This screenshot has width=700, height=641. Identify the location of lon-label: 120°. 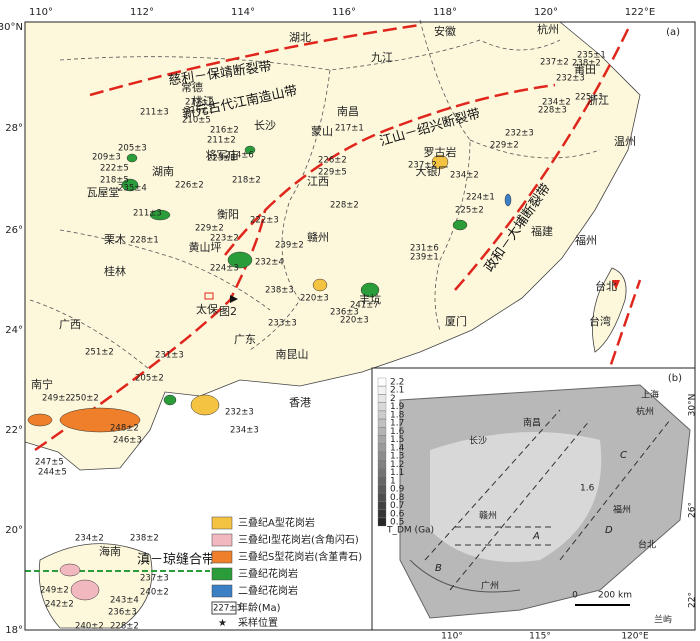
(546, 12).